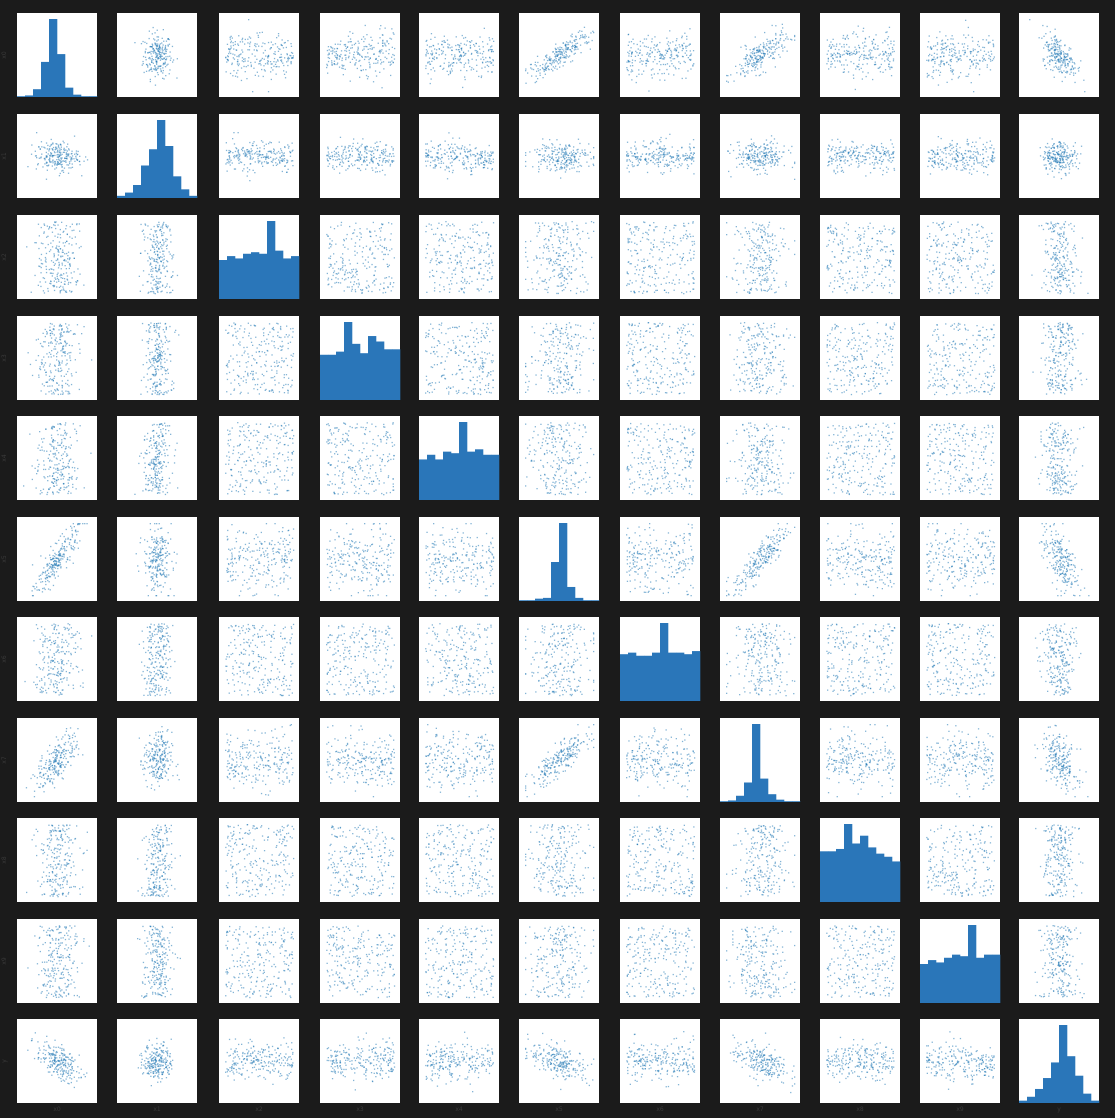 This screenshot has width=1115, height=1118. Describe the element at coordinates (1059, 156) in the screenshot. I see `scatter-panel` at that location.